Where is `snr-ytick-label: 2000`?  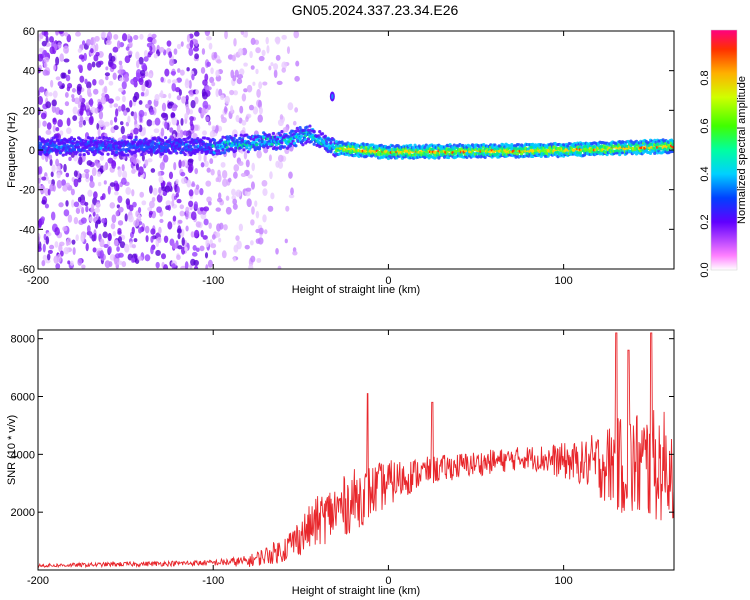 snr-ytick-label: 2000 is located at coordinates (23, 513).